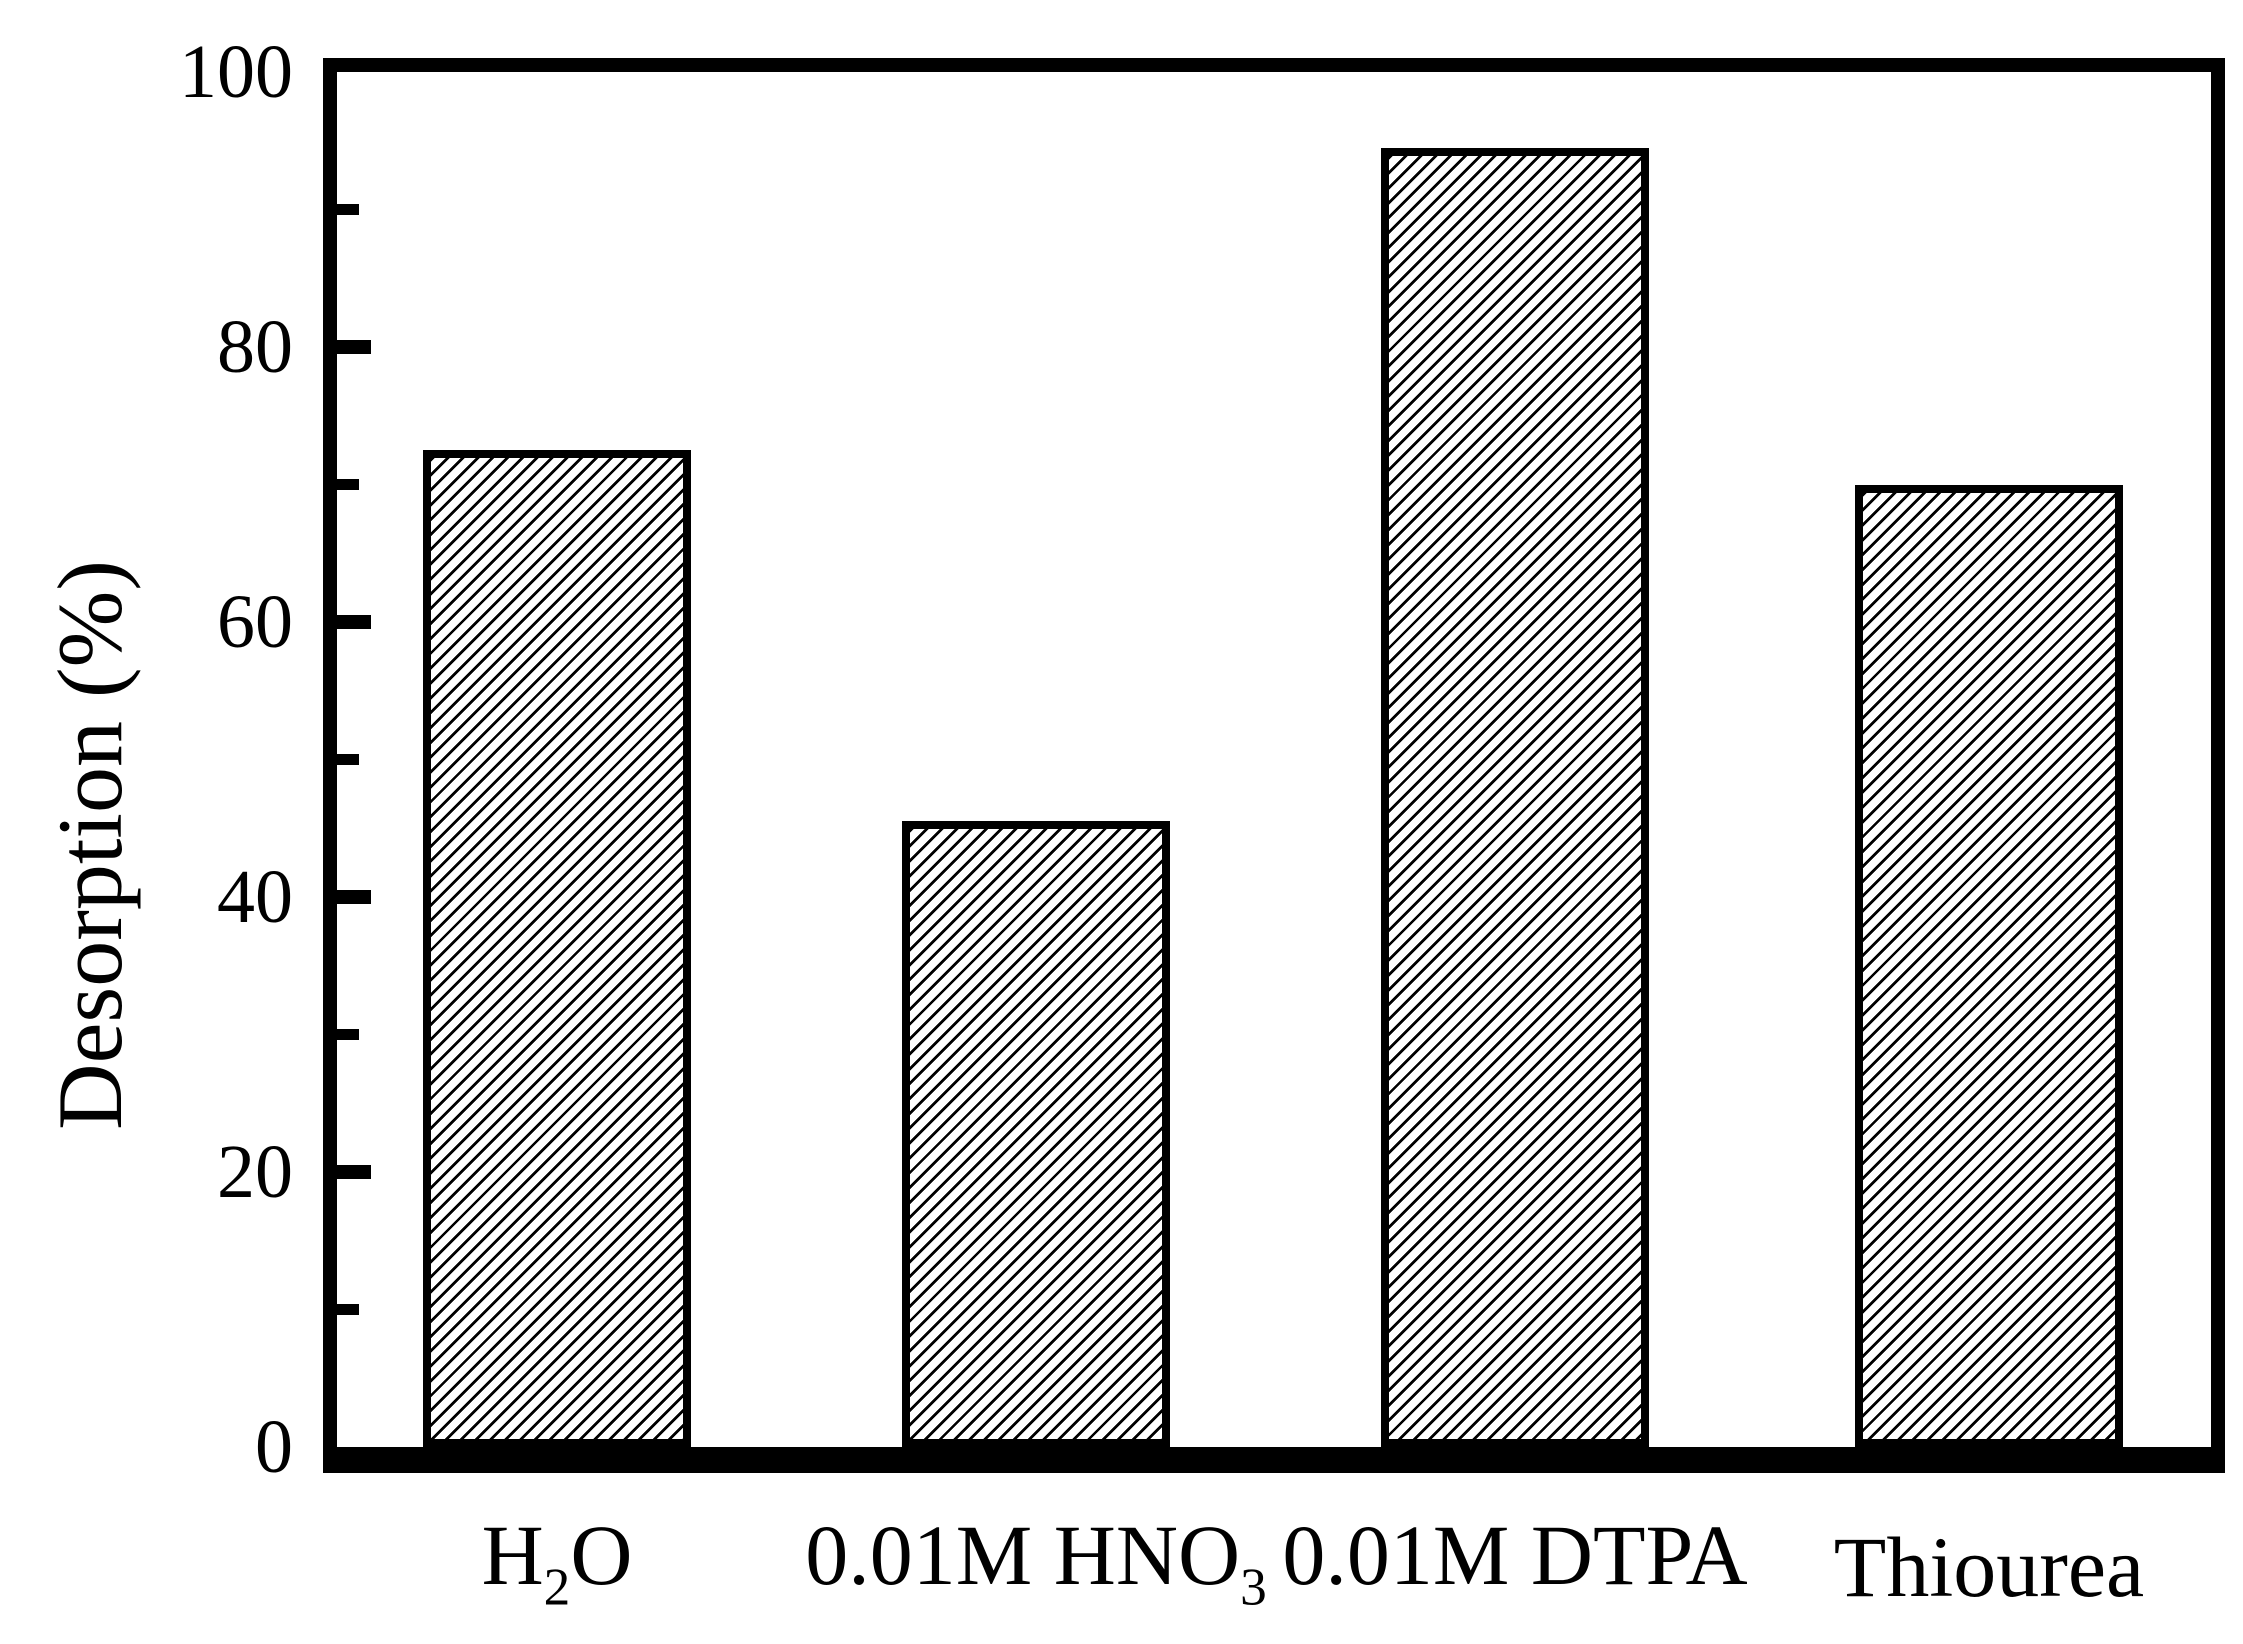  Describe the element at coordinates (1989, 965) in the screenshot. I see `bar-Thiourea` at that location.